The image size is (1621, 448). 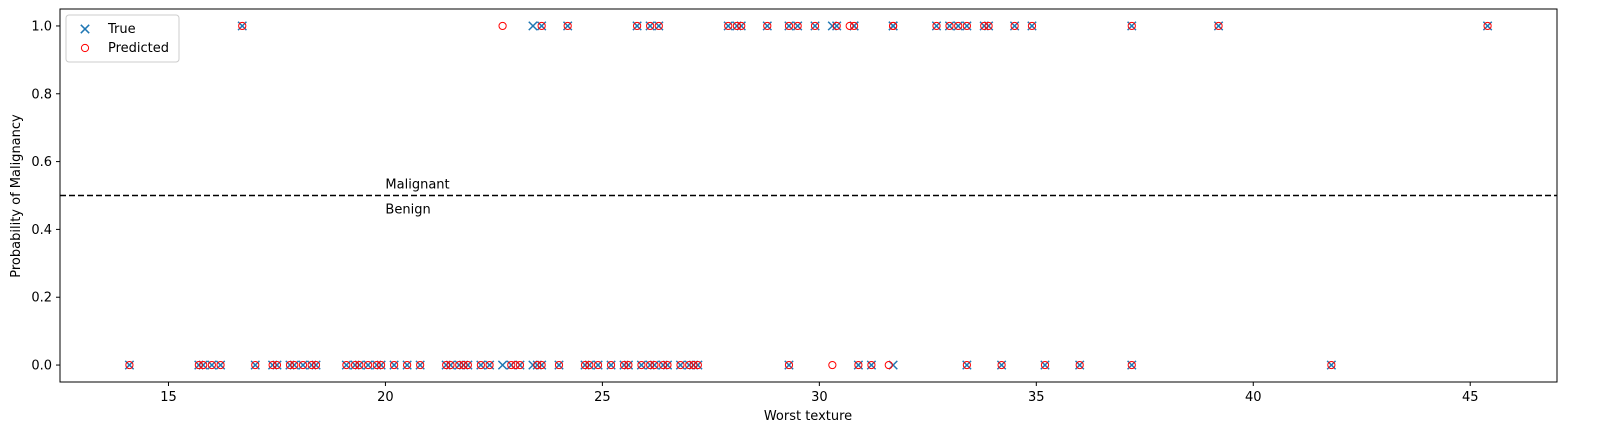 I want to click on legend-true-x, so click(x=85, y=29).